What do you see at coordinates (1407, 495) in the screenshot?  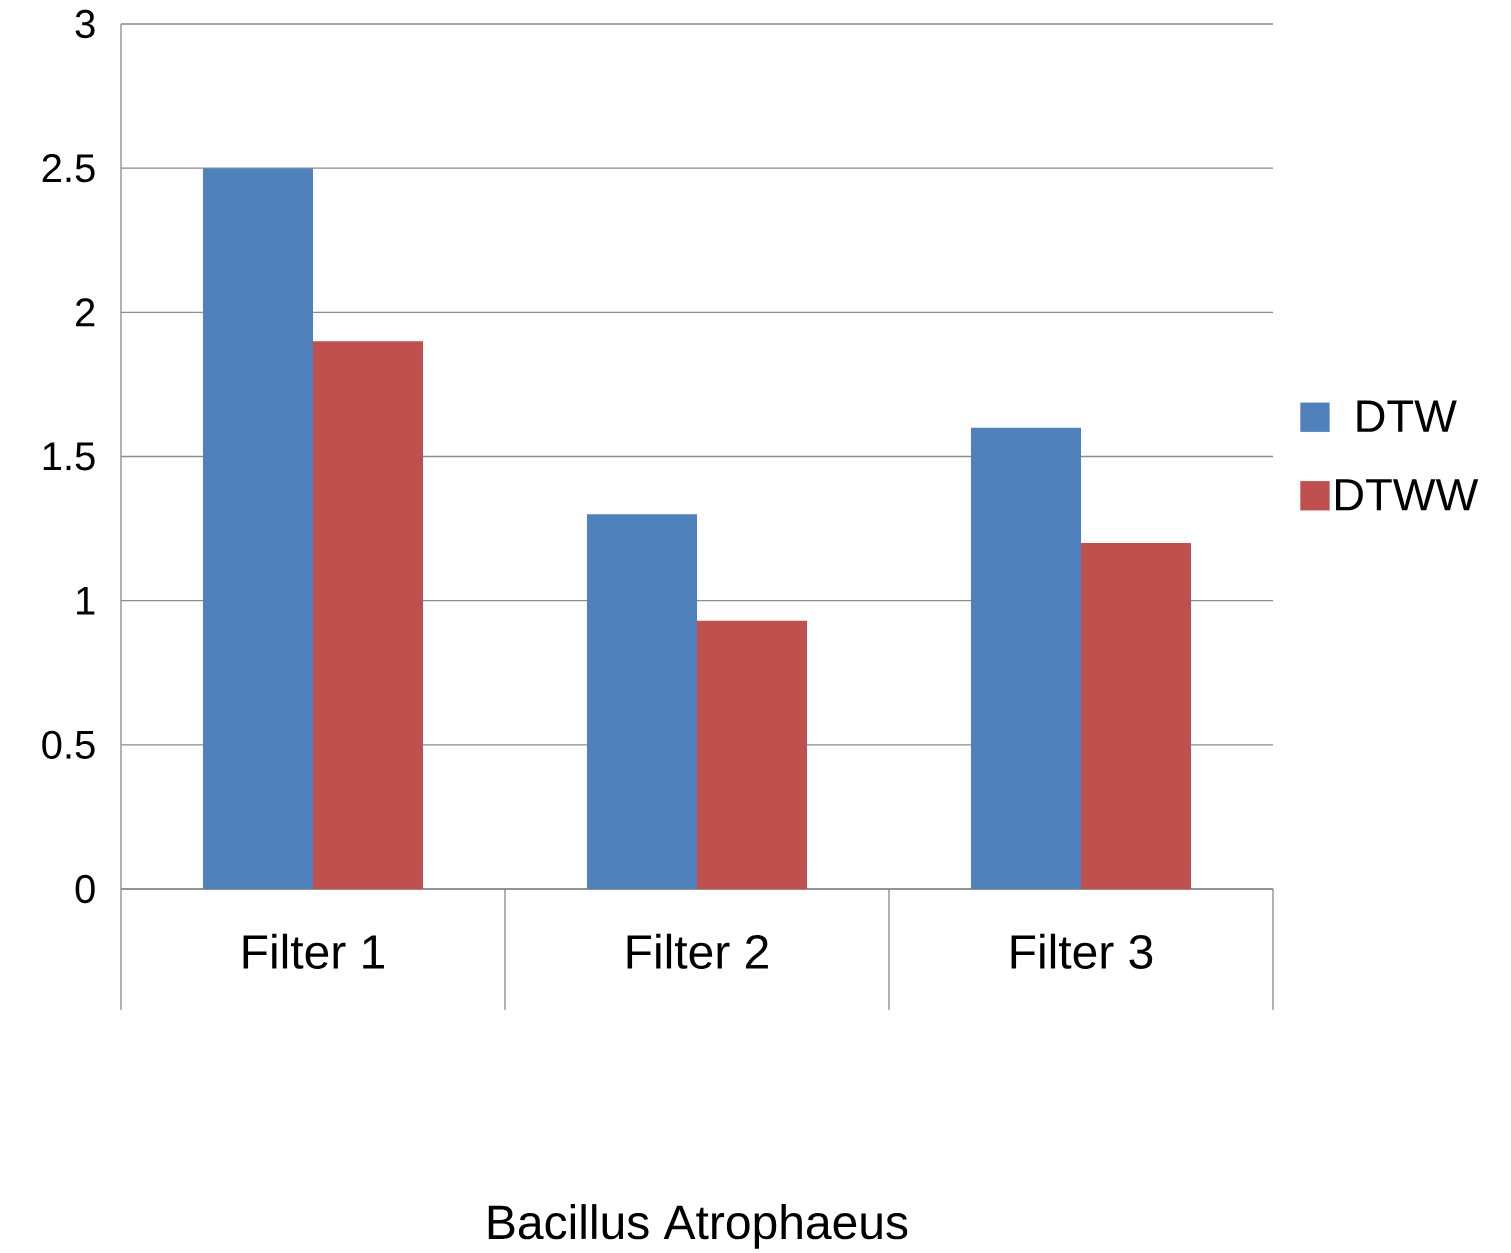 I see `legend-label: DTWW` at bounding box center [1407, 495].